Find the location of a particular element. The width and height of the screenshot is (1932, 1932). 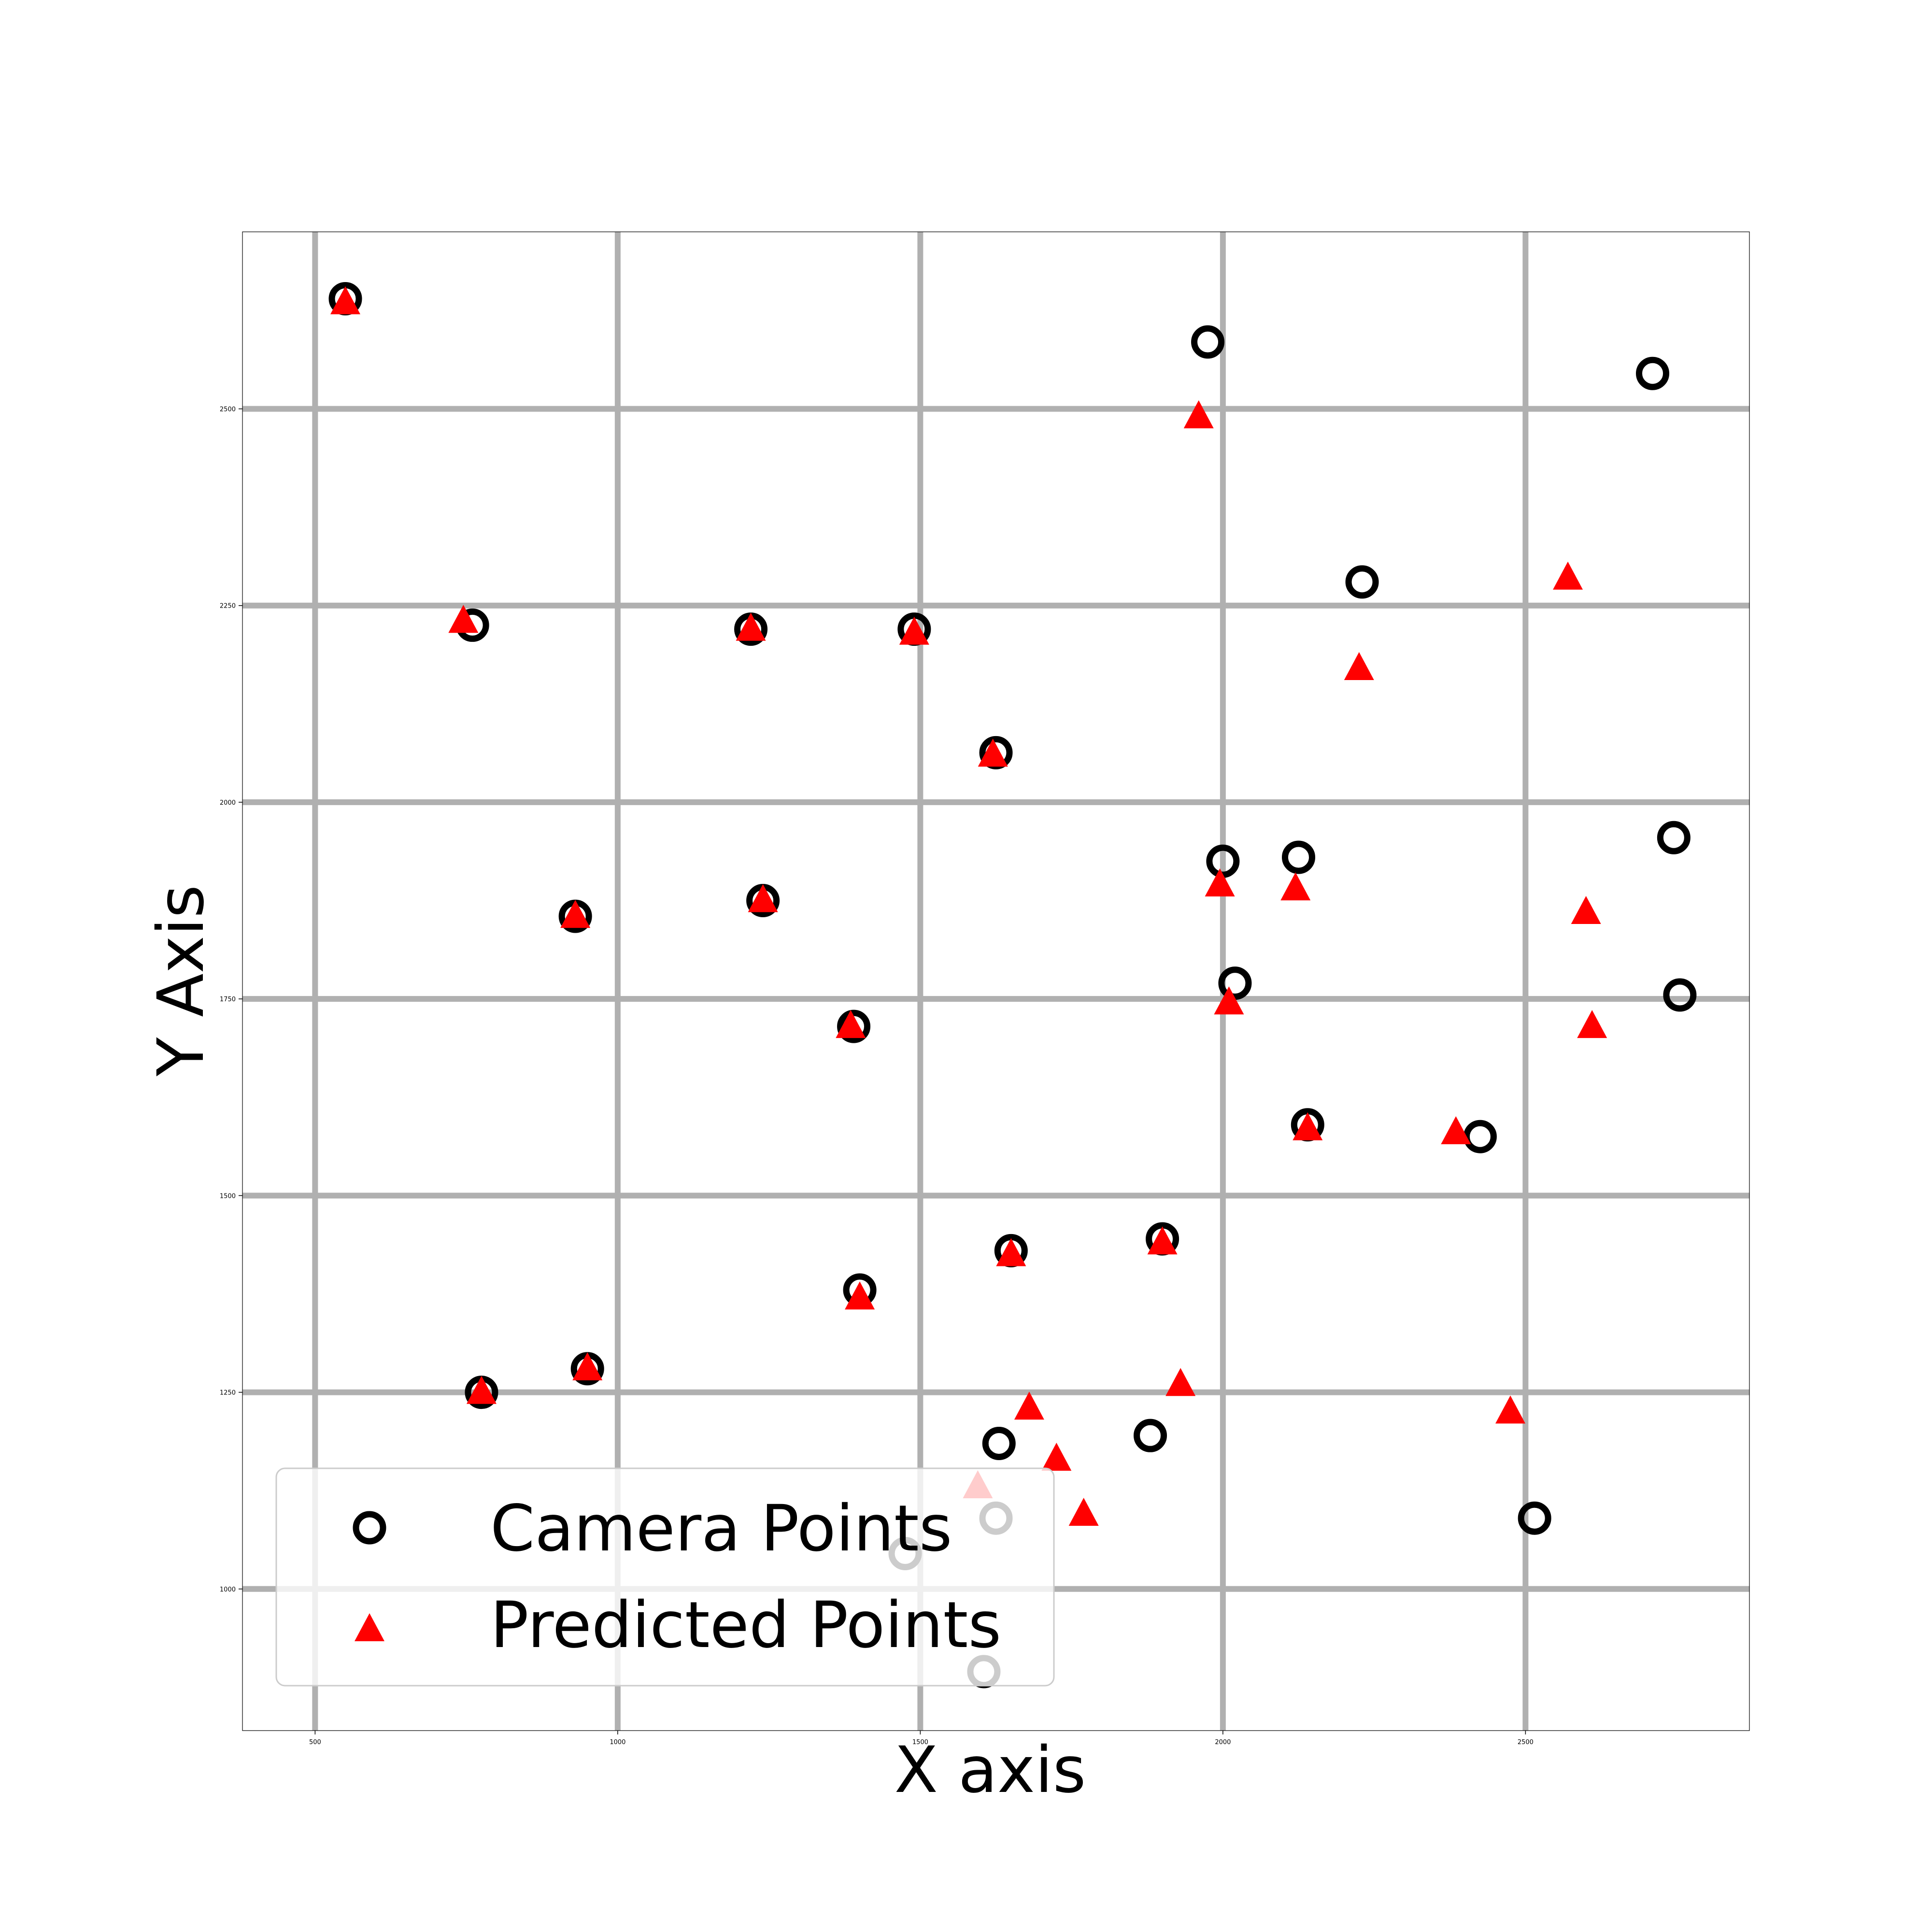

legend-box is located at coordinates (665, 1577).